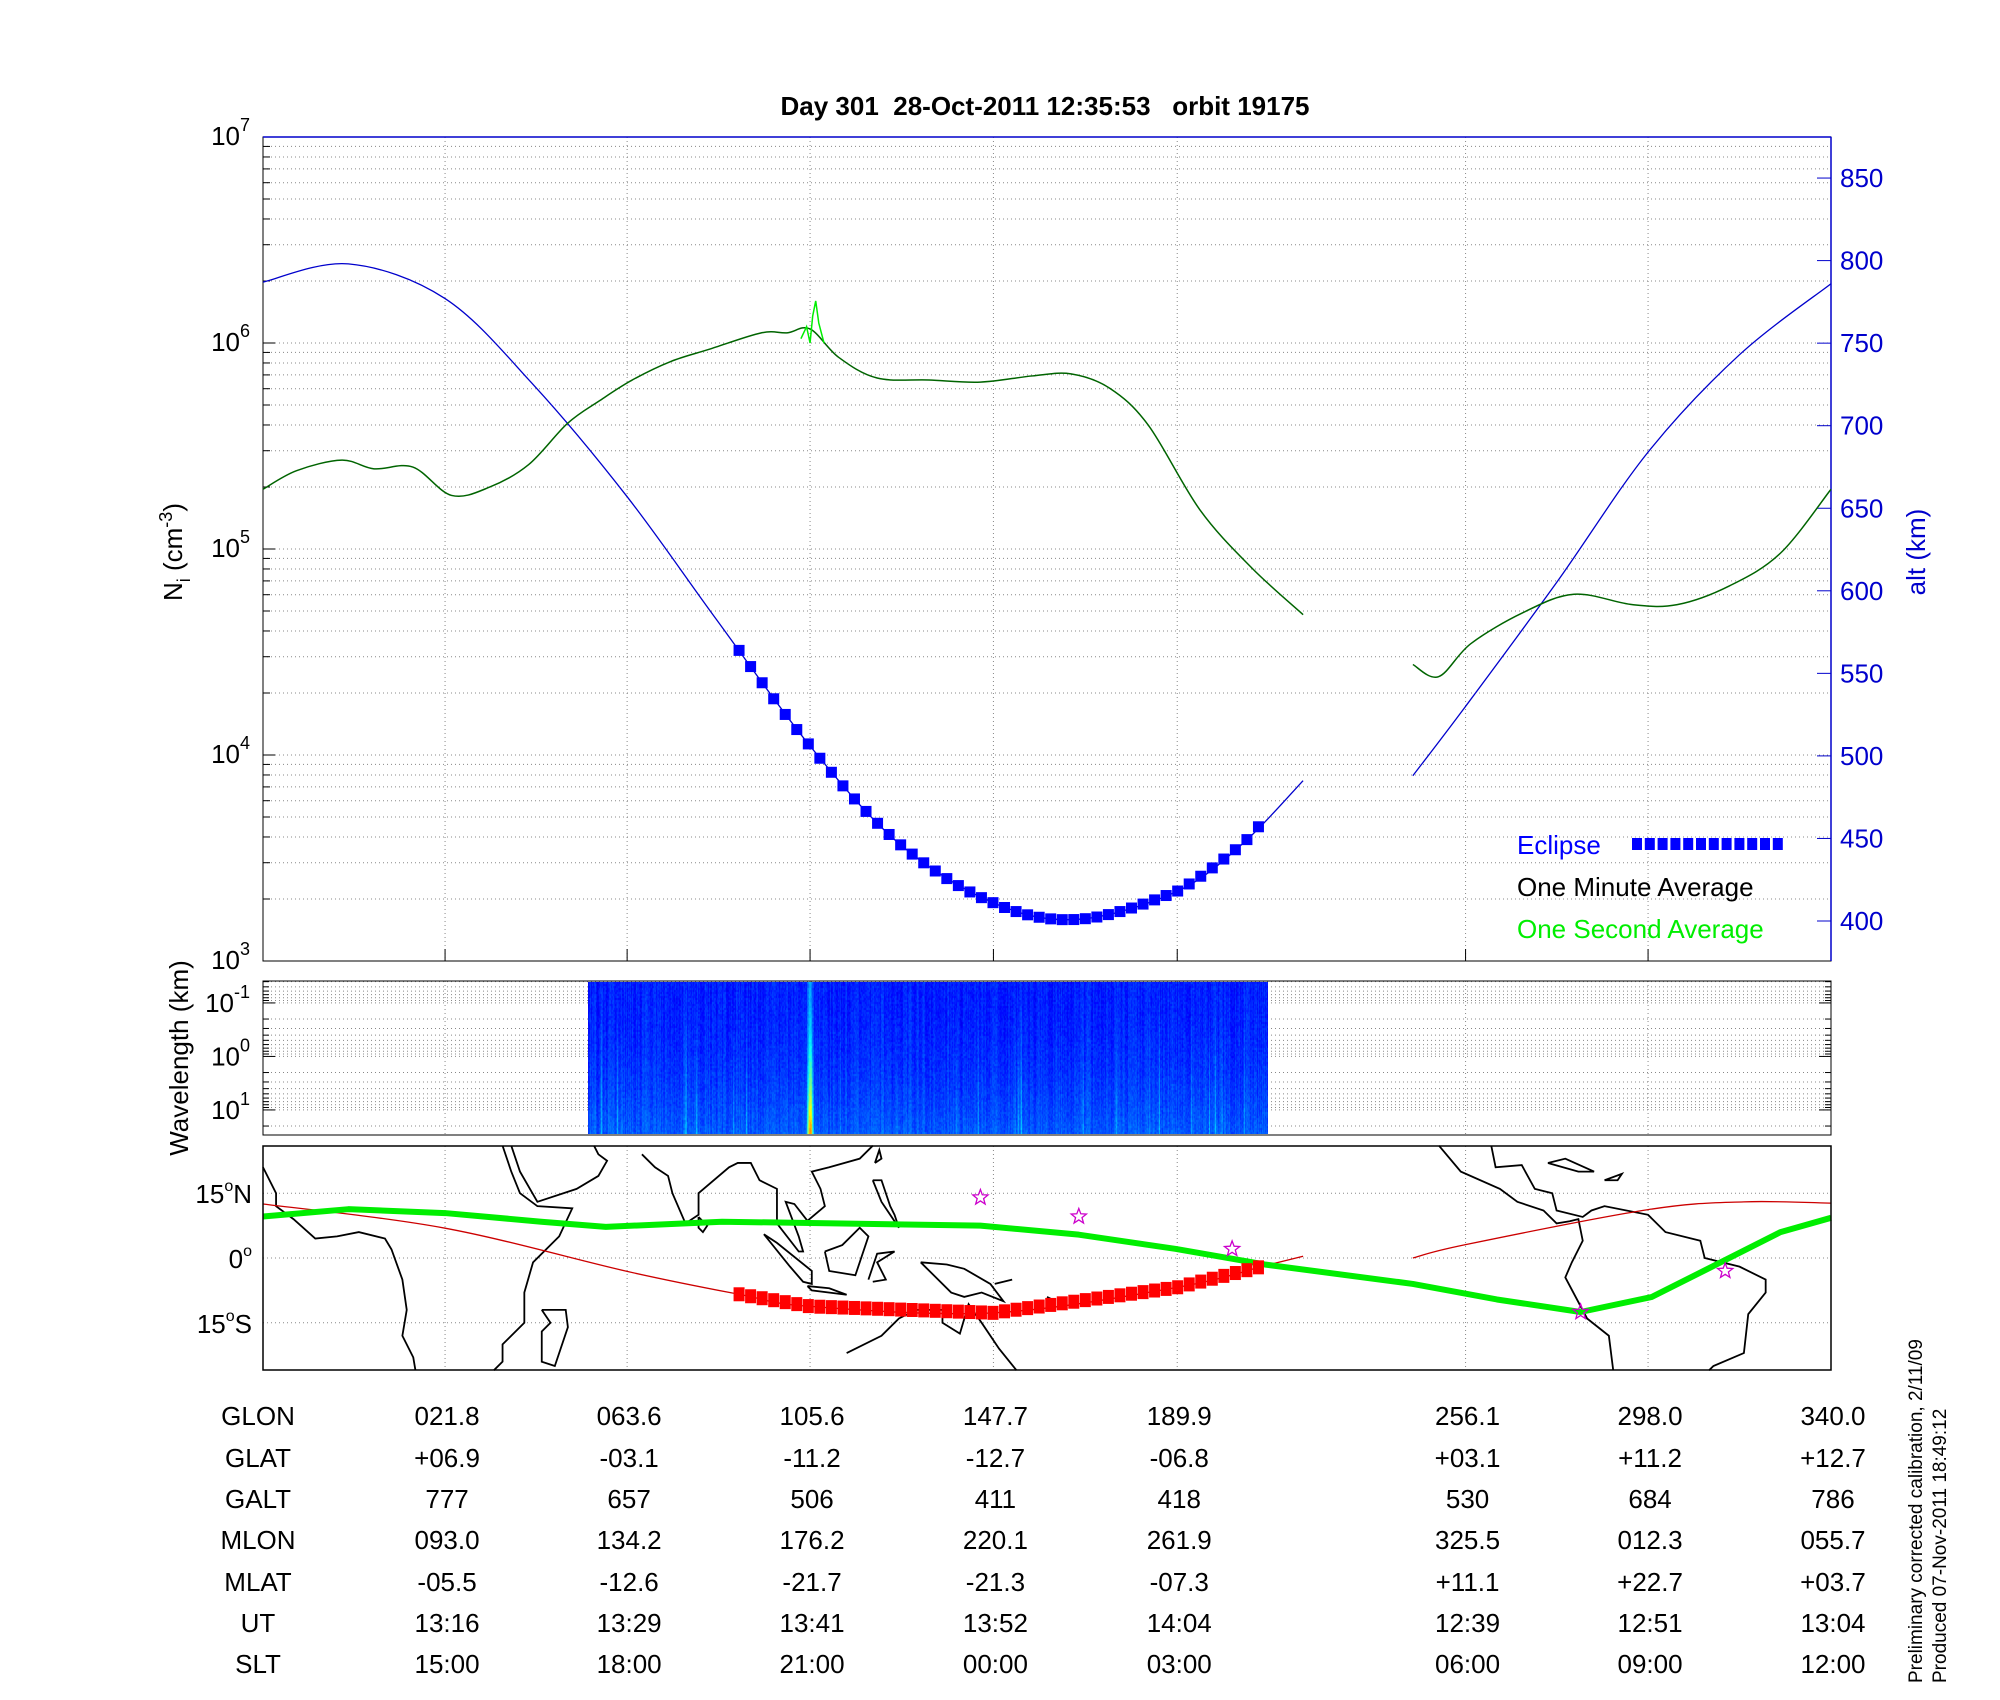 This screenshot has height=1700, width=2000. Describe the element at coordinates (811, 1582) in the screenshot. I see `table-cell: -21.7` at that location.